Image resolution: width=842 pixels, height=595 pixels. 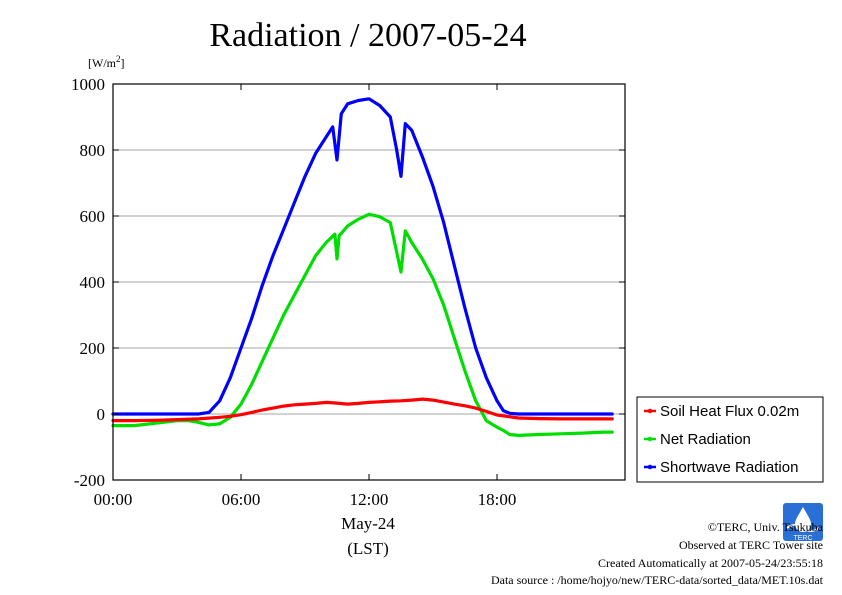 What do you see at coordinates (766, 527) in the screenshot?
I see `credit-org: ©TERC, Univ. Tsukuba` at bounding box center [766, 527].